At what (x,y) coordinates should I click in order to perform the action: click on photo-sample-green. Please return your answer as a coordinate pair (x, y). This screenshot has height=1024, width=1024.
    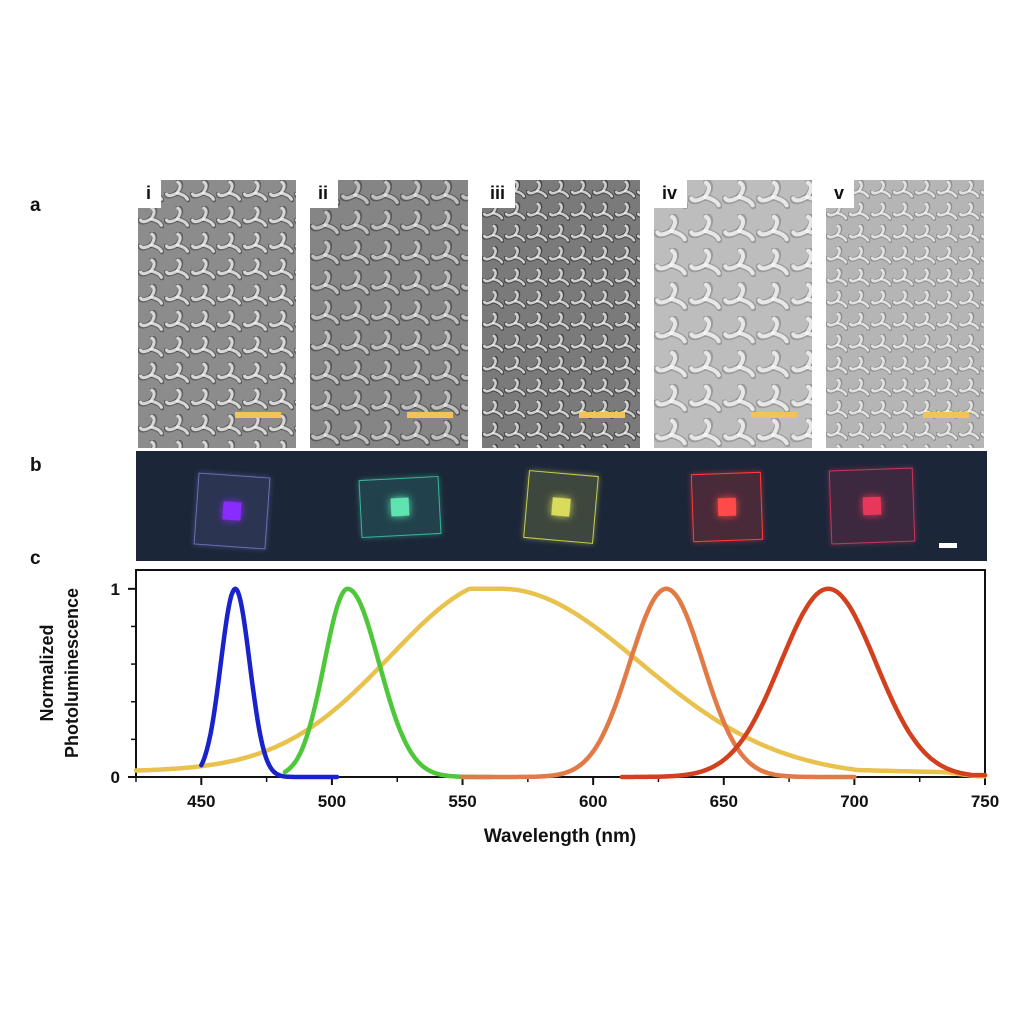
    Looking at the image, I should click on (400, 507).